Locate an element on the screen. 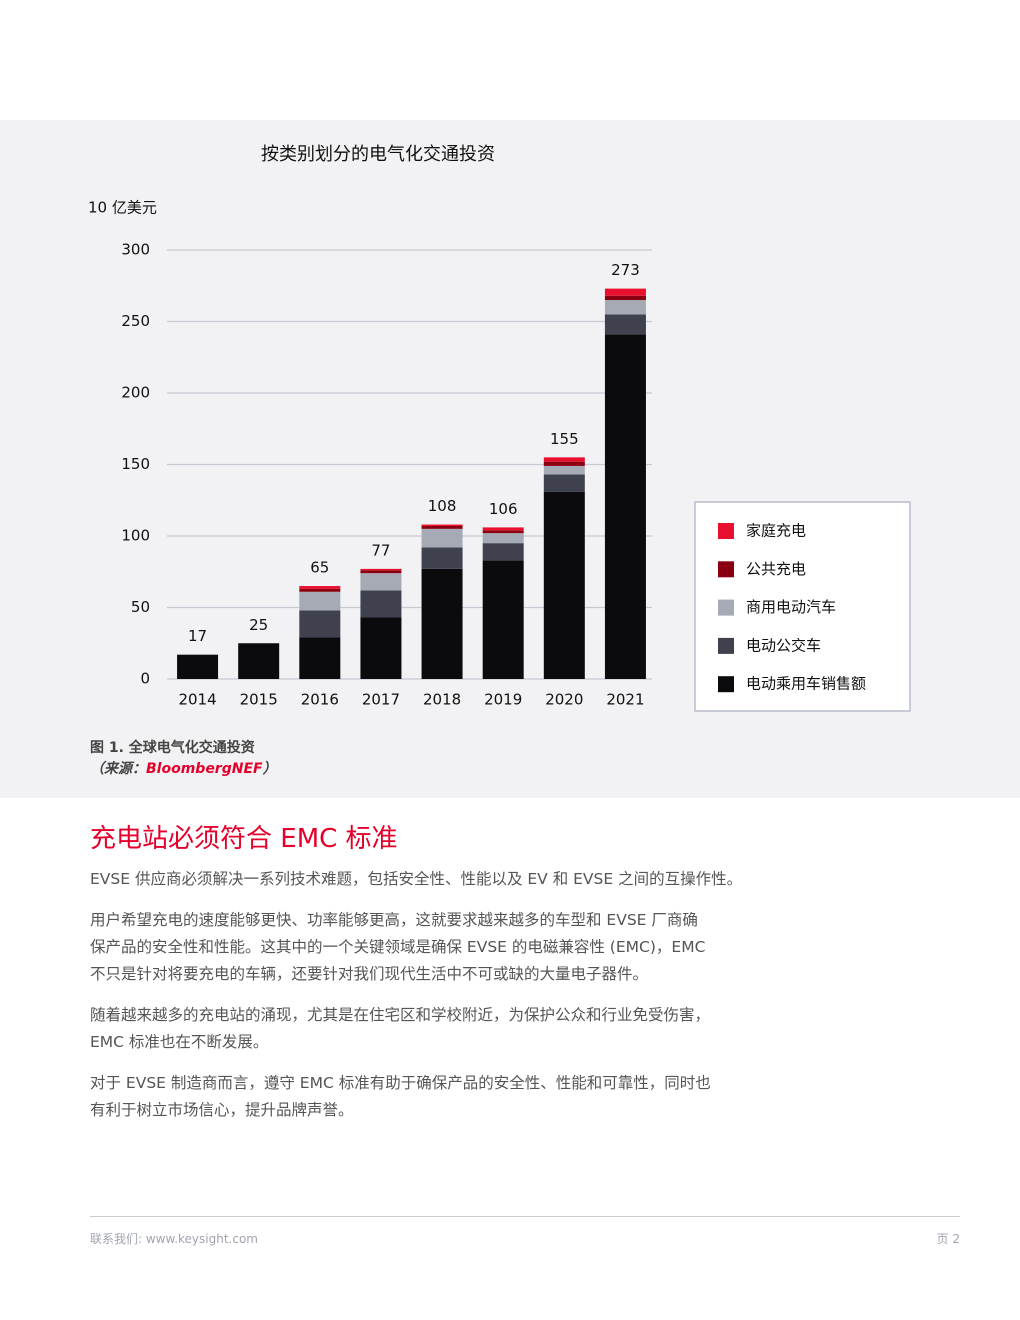 The width and height of the screenshot is (1020, 1320). footer-contact: 联系我们: www.keysight.com is located at coordinates (174, 1239).